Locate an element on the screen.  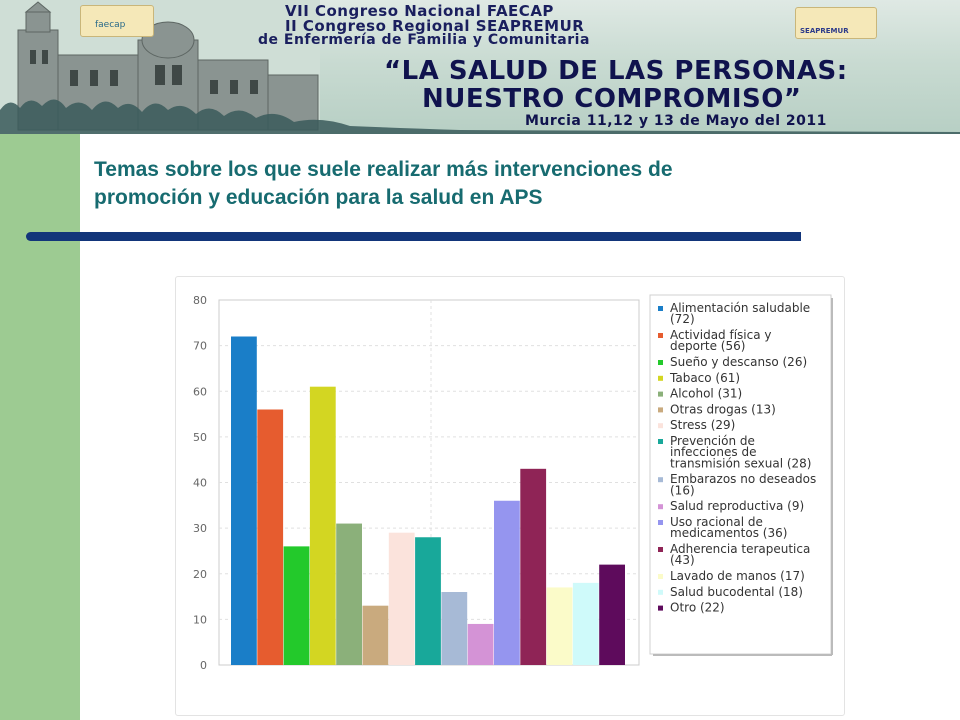
legend-label: medicamentos (36) is located at coordinates (728, 533).